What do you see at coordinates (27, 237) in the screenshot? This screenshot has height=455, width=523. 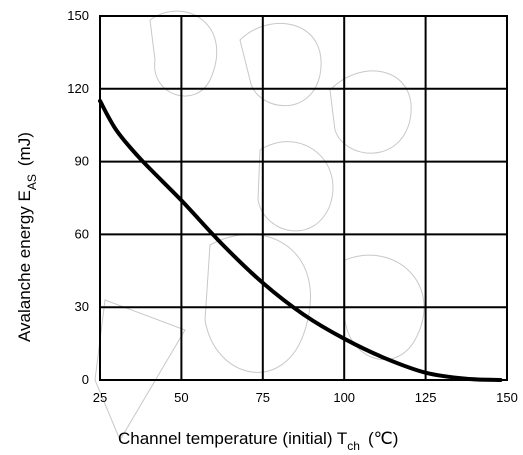 I see `y-axis-label: Avalanche energy EAS(mJ)` at bounding box center [27, 237].